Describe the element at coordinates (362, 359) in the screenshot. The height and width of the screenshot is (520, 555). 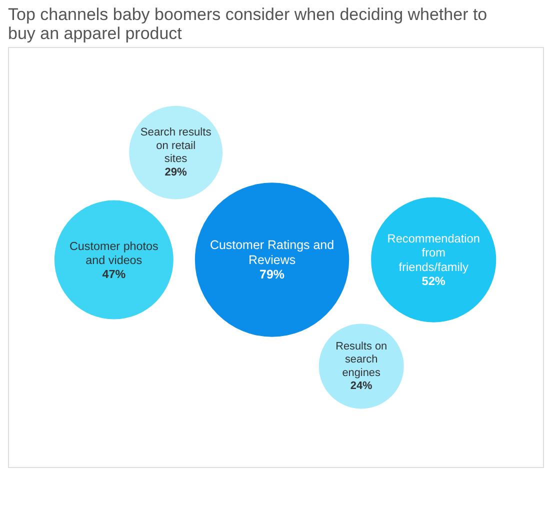
I see `category-label: Results on search engines` at that location.